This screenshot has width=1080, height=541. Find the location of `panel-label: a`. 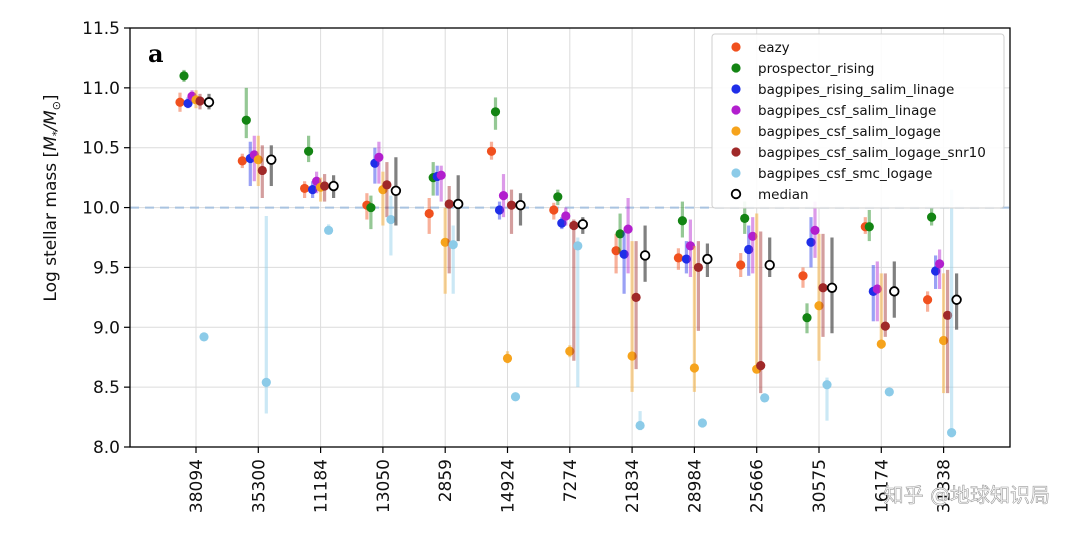

panel-label: a is located at coordinates (156, 53).